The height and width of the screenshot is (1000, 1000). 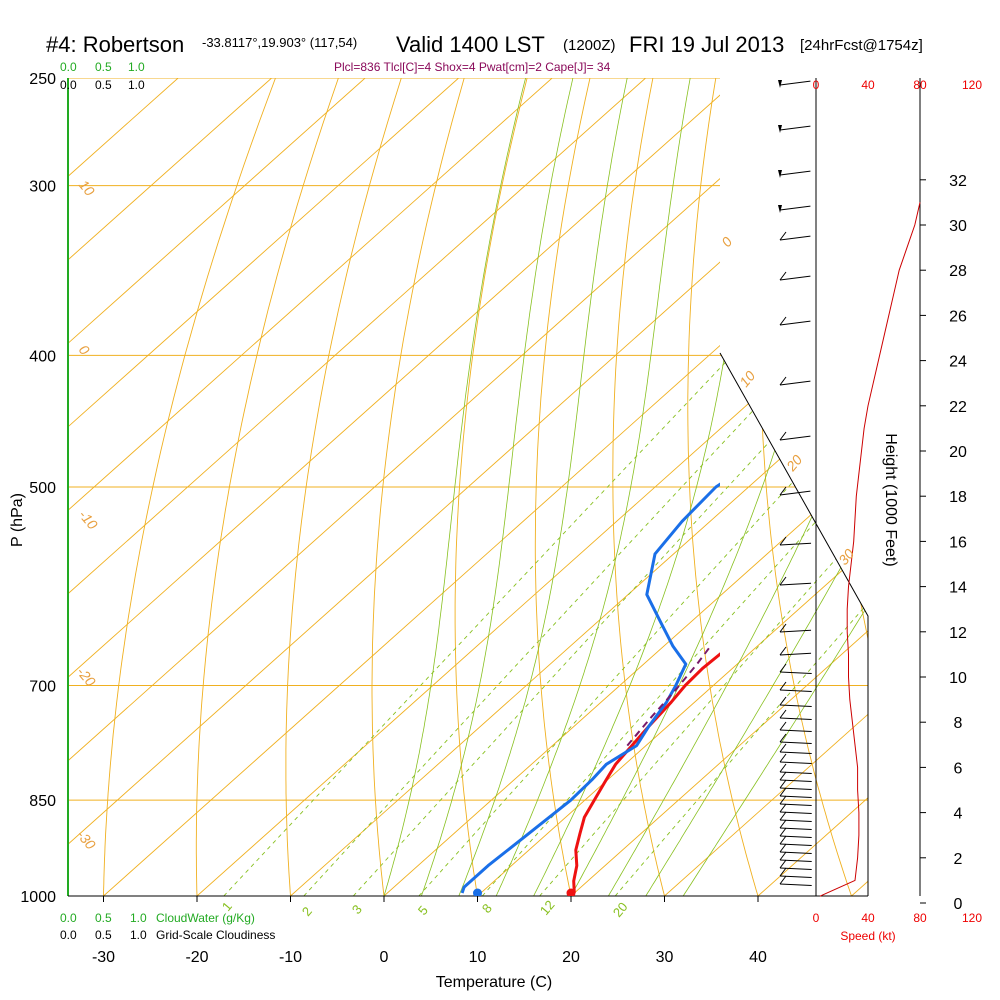 I want to click on height-tick: 14, so click(x=958, y=588).